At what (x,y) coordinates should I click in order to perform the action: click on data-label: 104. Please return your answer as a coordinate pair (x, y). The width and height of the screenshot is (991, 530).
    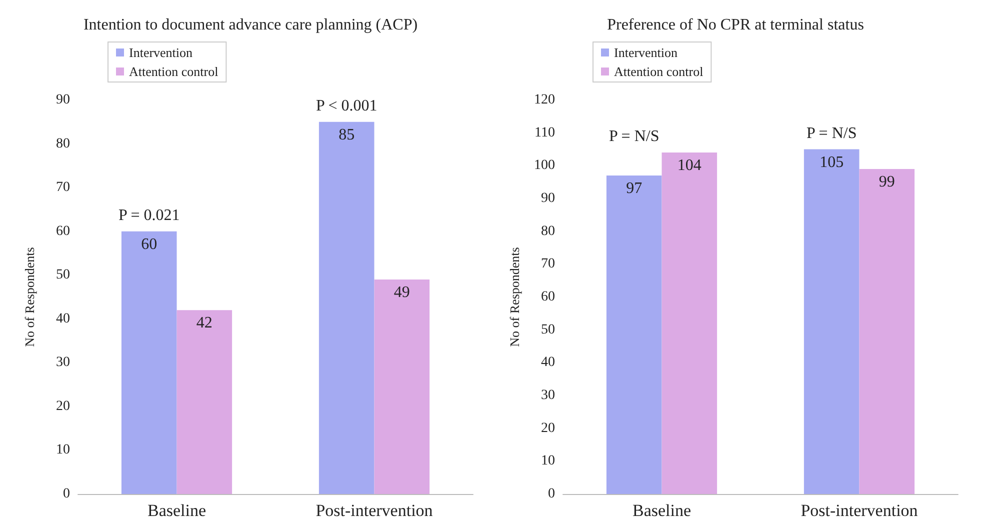
    Looking at the image, I should click on (689, 165).